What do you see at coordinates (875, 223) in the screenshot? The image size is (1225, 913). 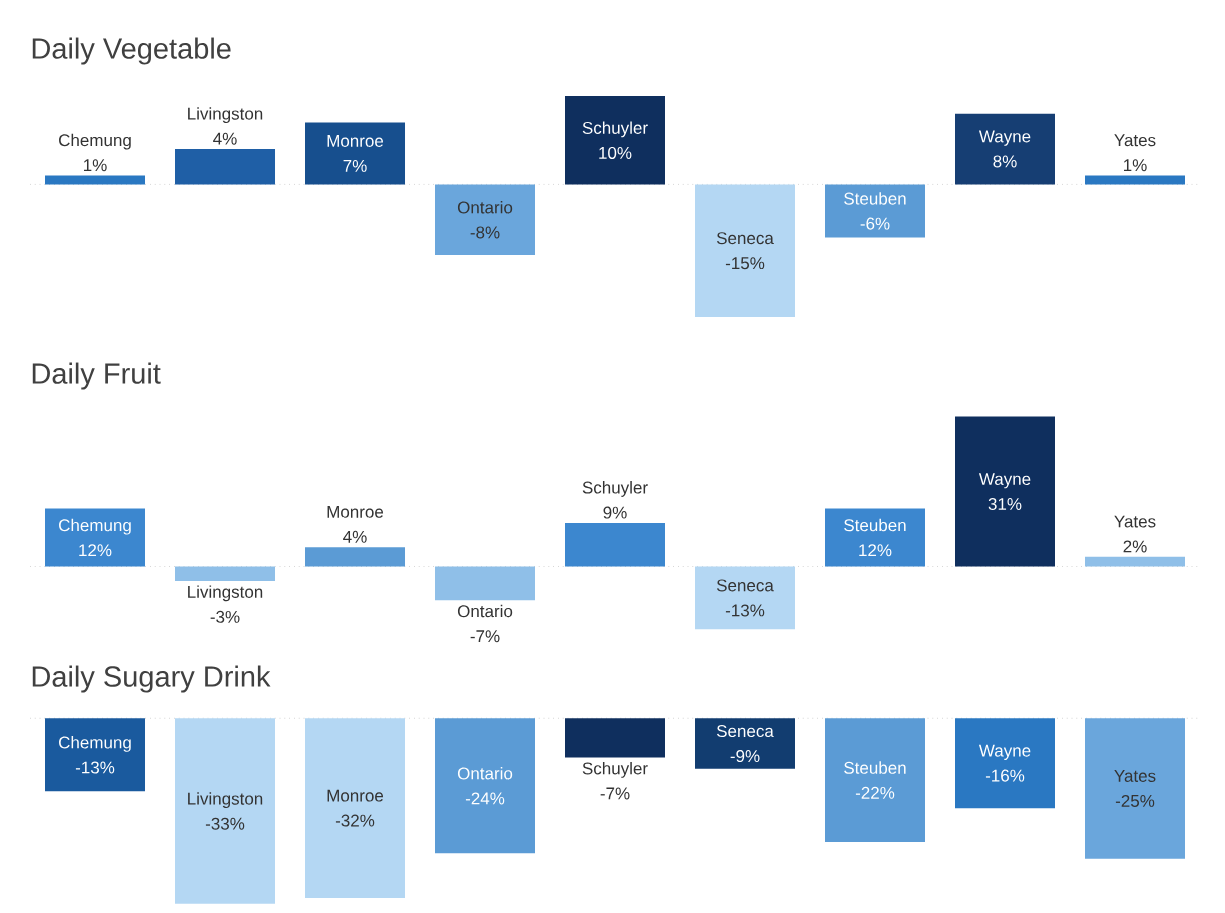 I see `data-label: -6%` at bounding box center [875, 223].